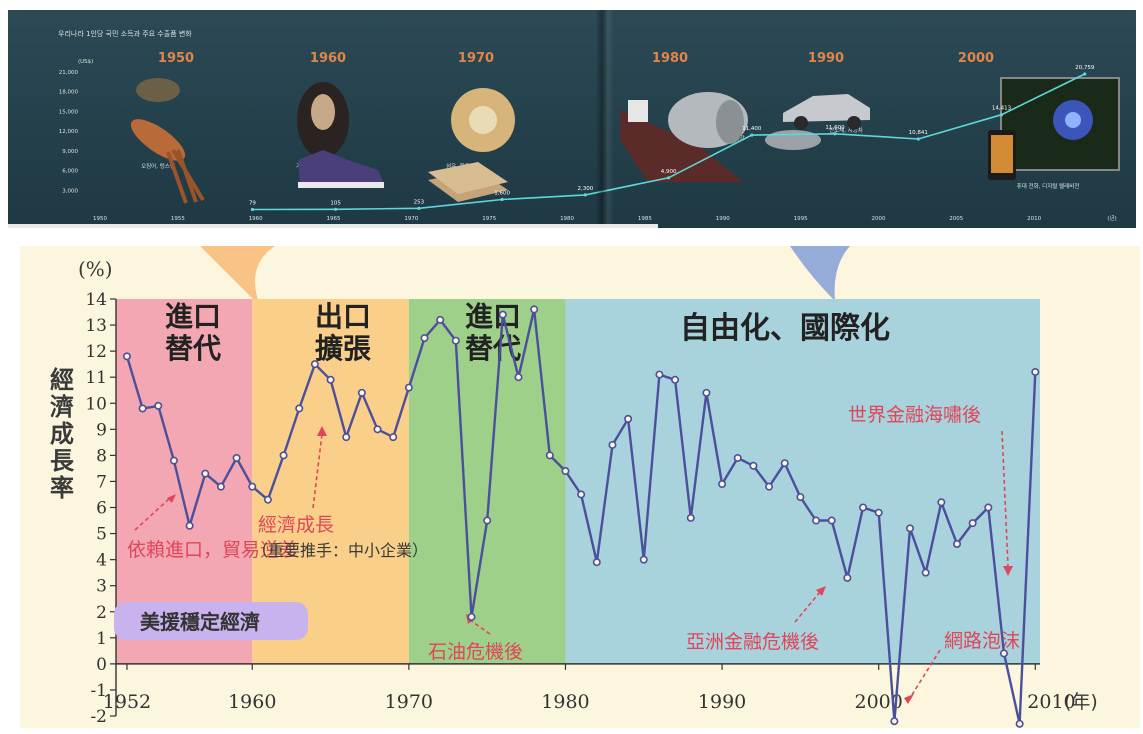  What do you see at coordinates (343, 332) in the screenshot?
I see `period-label: 出口擴張` at bounding box center [343, 332].